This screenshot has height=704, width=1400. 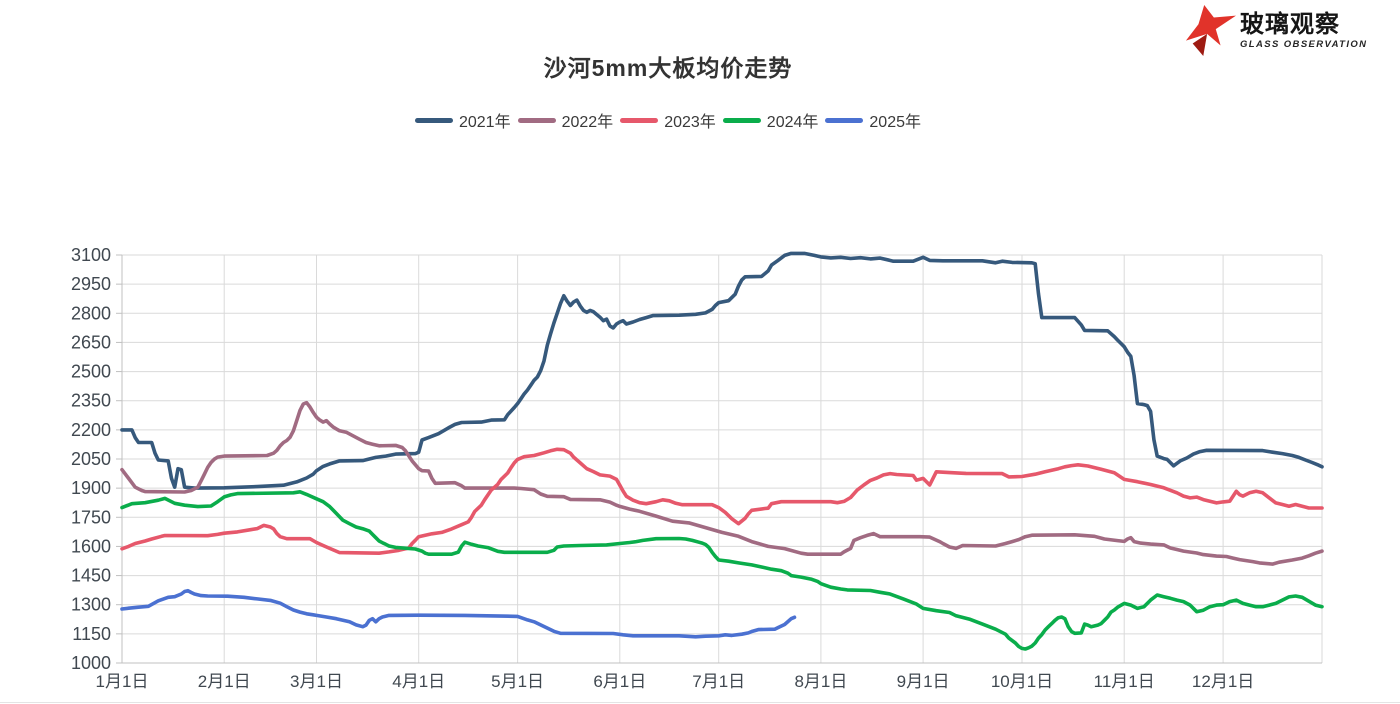 What do you see at coordinates (91, 663) in the screenshot?
I see `y-axis-label: 1000` at bounding box center [91, 663].